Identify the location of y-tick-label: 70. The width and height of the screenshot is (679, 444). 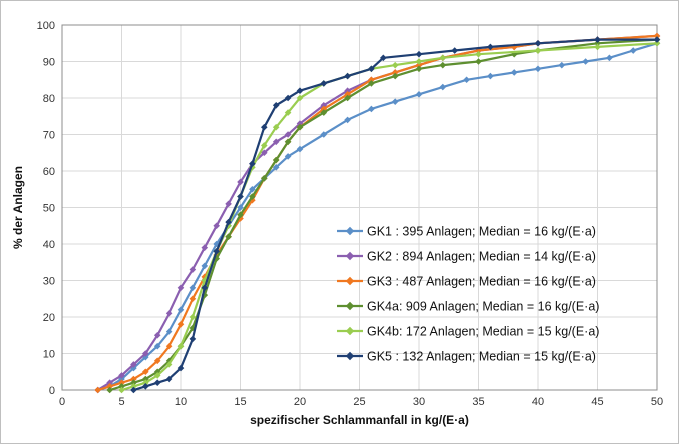
(49, 136).